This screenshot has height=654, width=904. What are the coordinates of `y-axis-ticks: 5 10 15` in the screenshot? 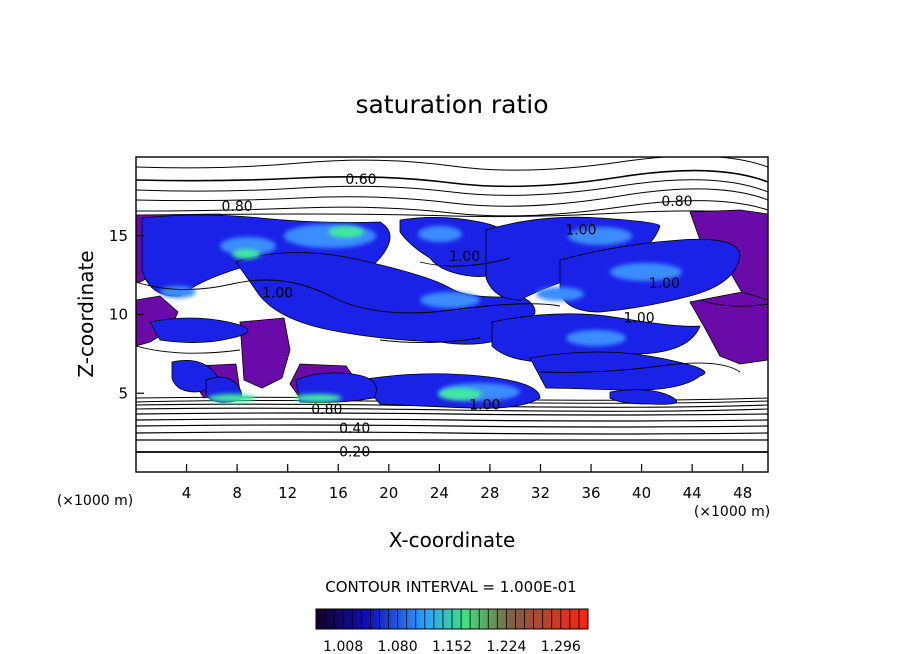 It's located at (126, 314).